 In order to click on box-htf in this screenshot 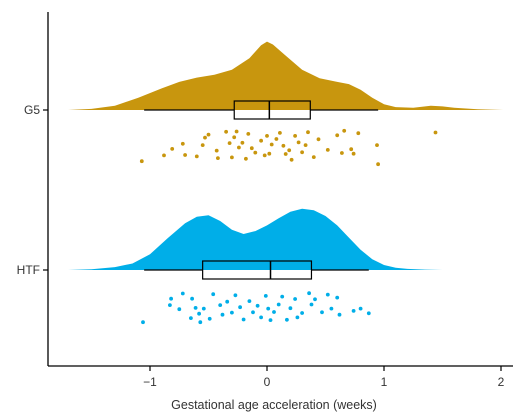, I will do `click(257, 270)`.